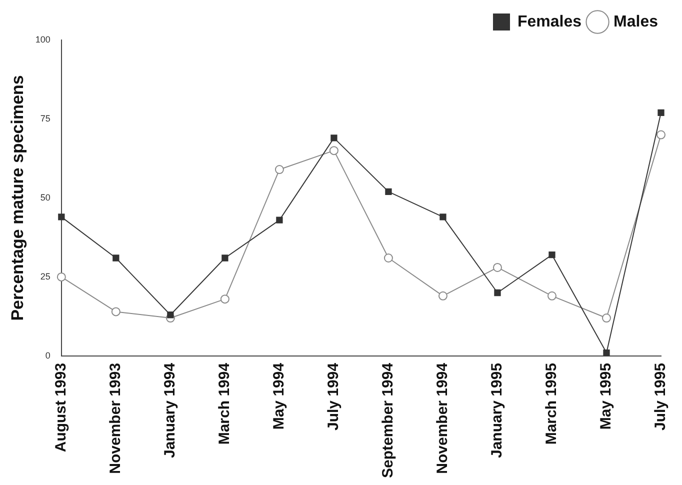 Image resolution: width=682 pixels, height=485 pixels. I want to click on x-tick-label: November 1993, so click(115, 418).